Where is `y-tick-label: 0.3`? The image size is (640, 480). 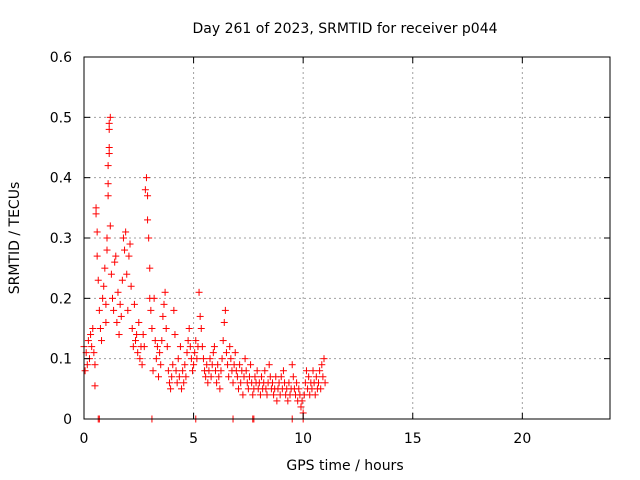
y-tick-label: 0.3 is located at coordinates (61, 239).